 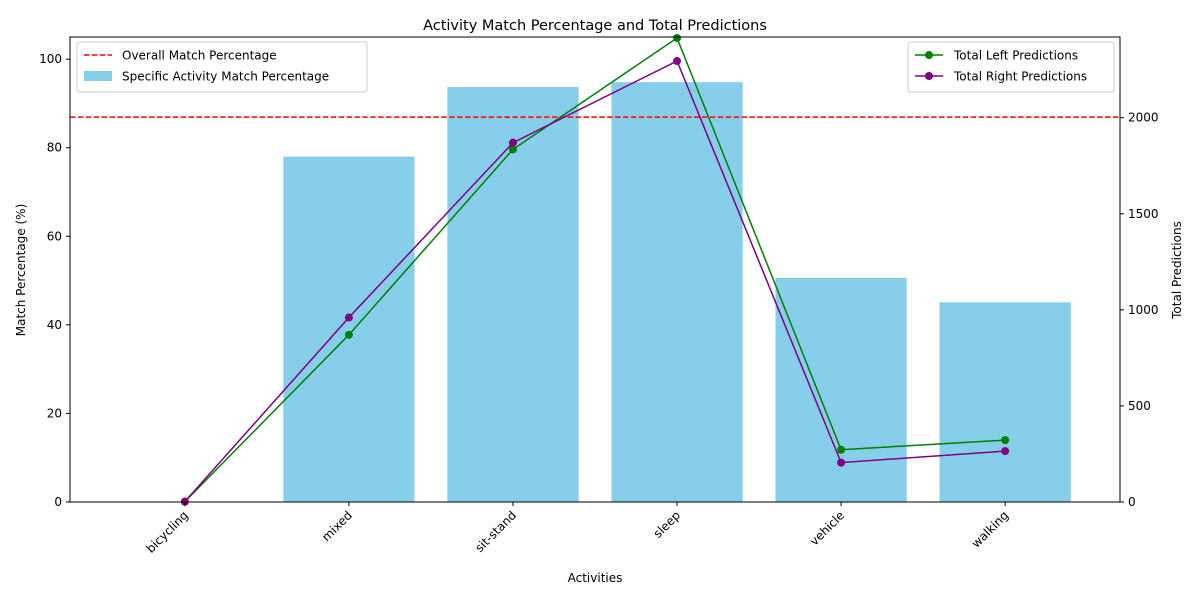 I want to click on series-0-point-sleep, so click(x=677, y=37).